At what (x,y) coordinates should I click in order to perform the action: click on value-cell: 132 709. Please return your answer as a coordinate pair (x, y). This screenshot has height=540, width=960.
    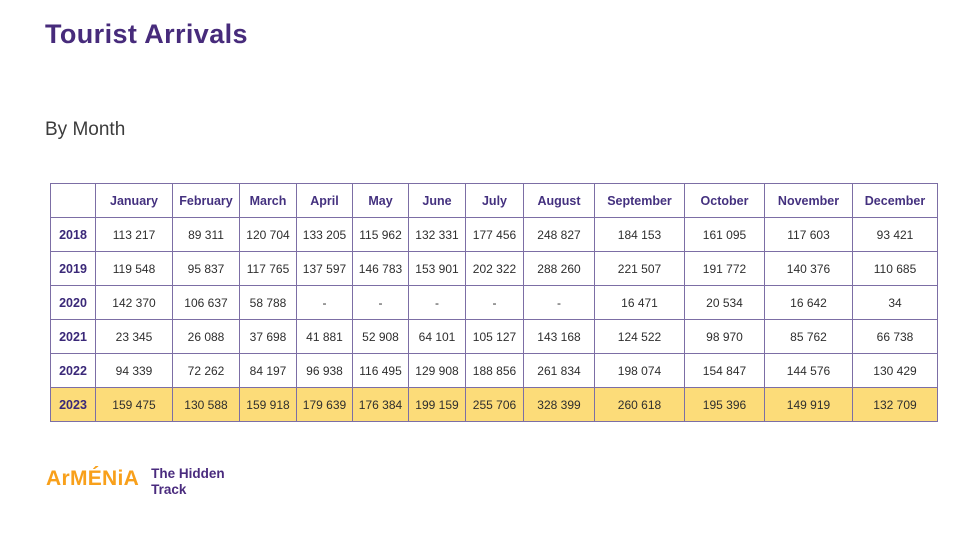
    Looking at the image, I should click on (895, 404).